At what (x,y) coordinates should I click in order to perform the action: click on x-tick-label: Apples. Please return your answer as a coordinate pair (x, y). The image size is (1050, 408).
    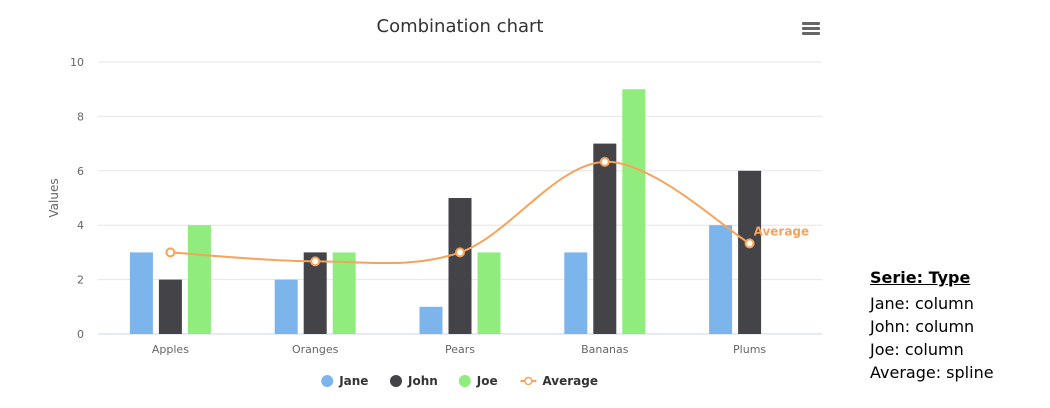
    Looking at the image, I should click on (170, 349).